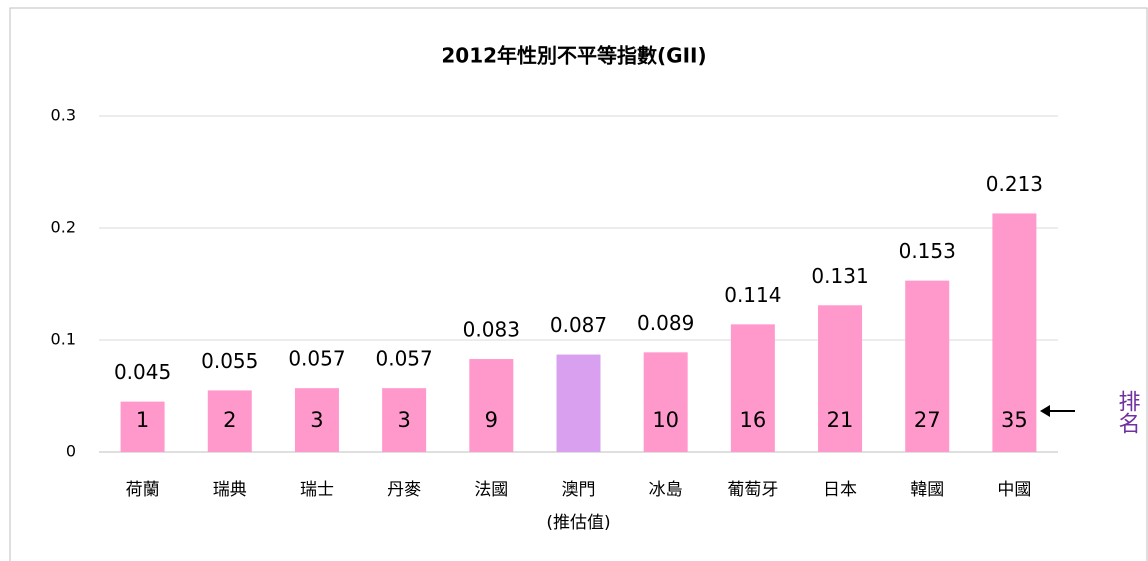 This screenshot has height=561, width=1148. Describe the element at coordinates (142, 420) in the screenshot. I see `rank-label: 1` at that location.